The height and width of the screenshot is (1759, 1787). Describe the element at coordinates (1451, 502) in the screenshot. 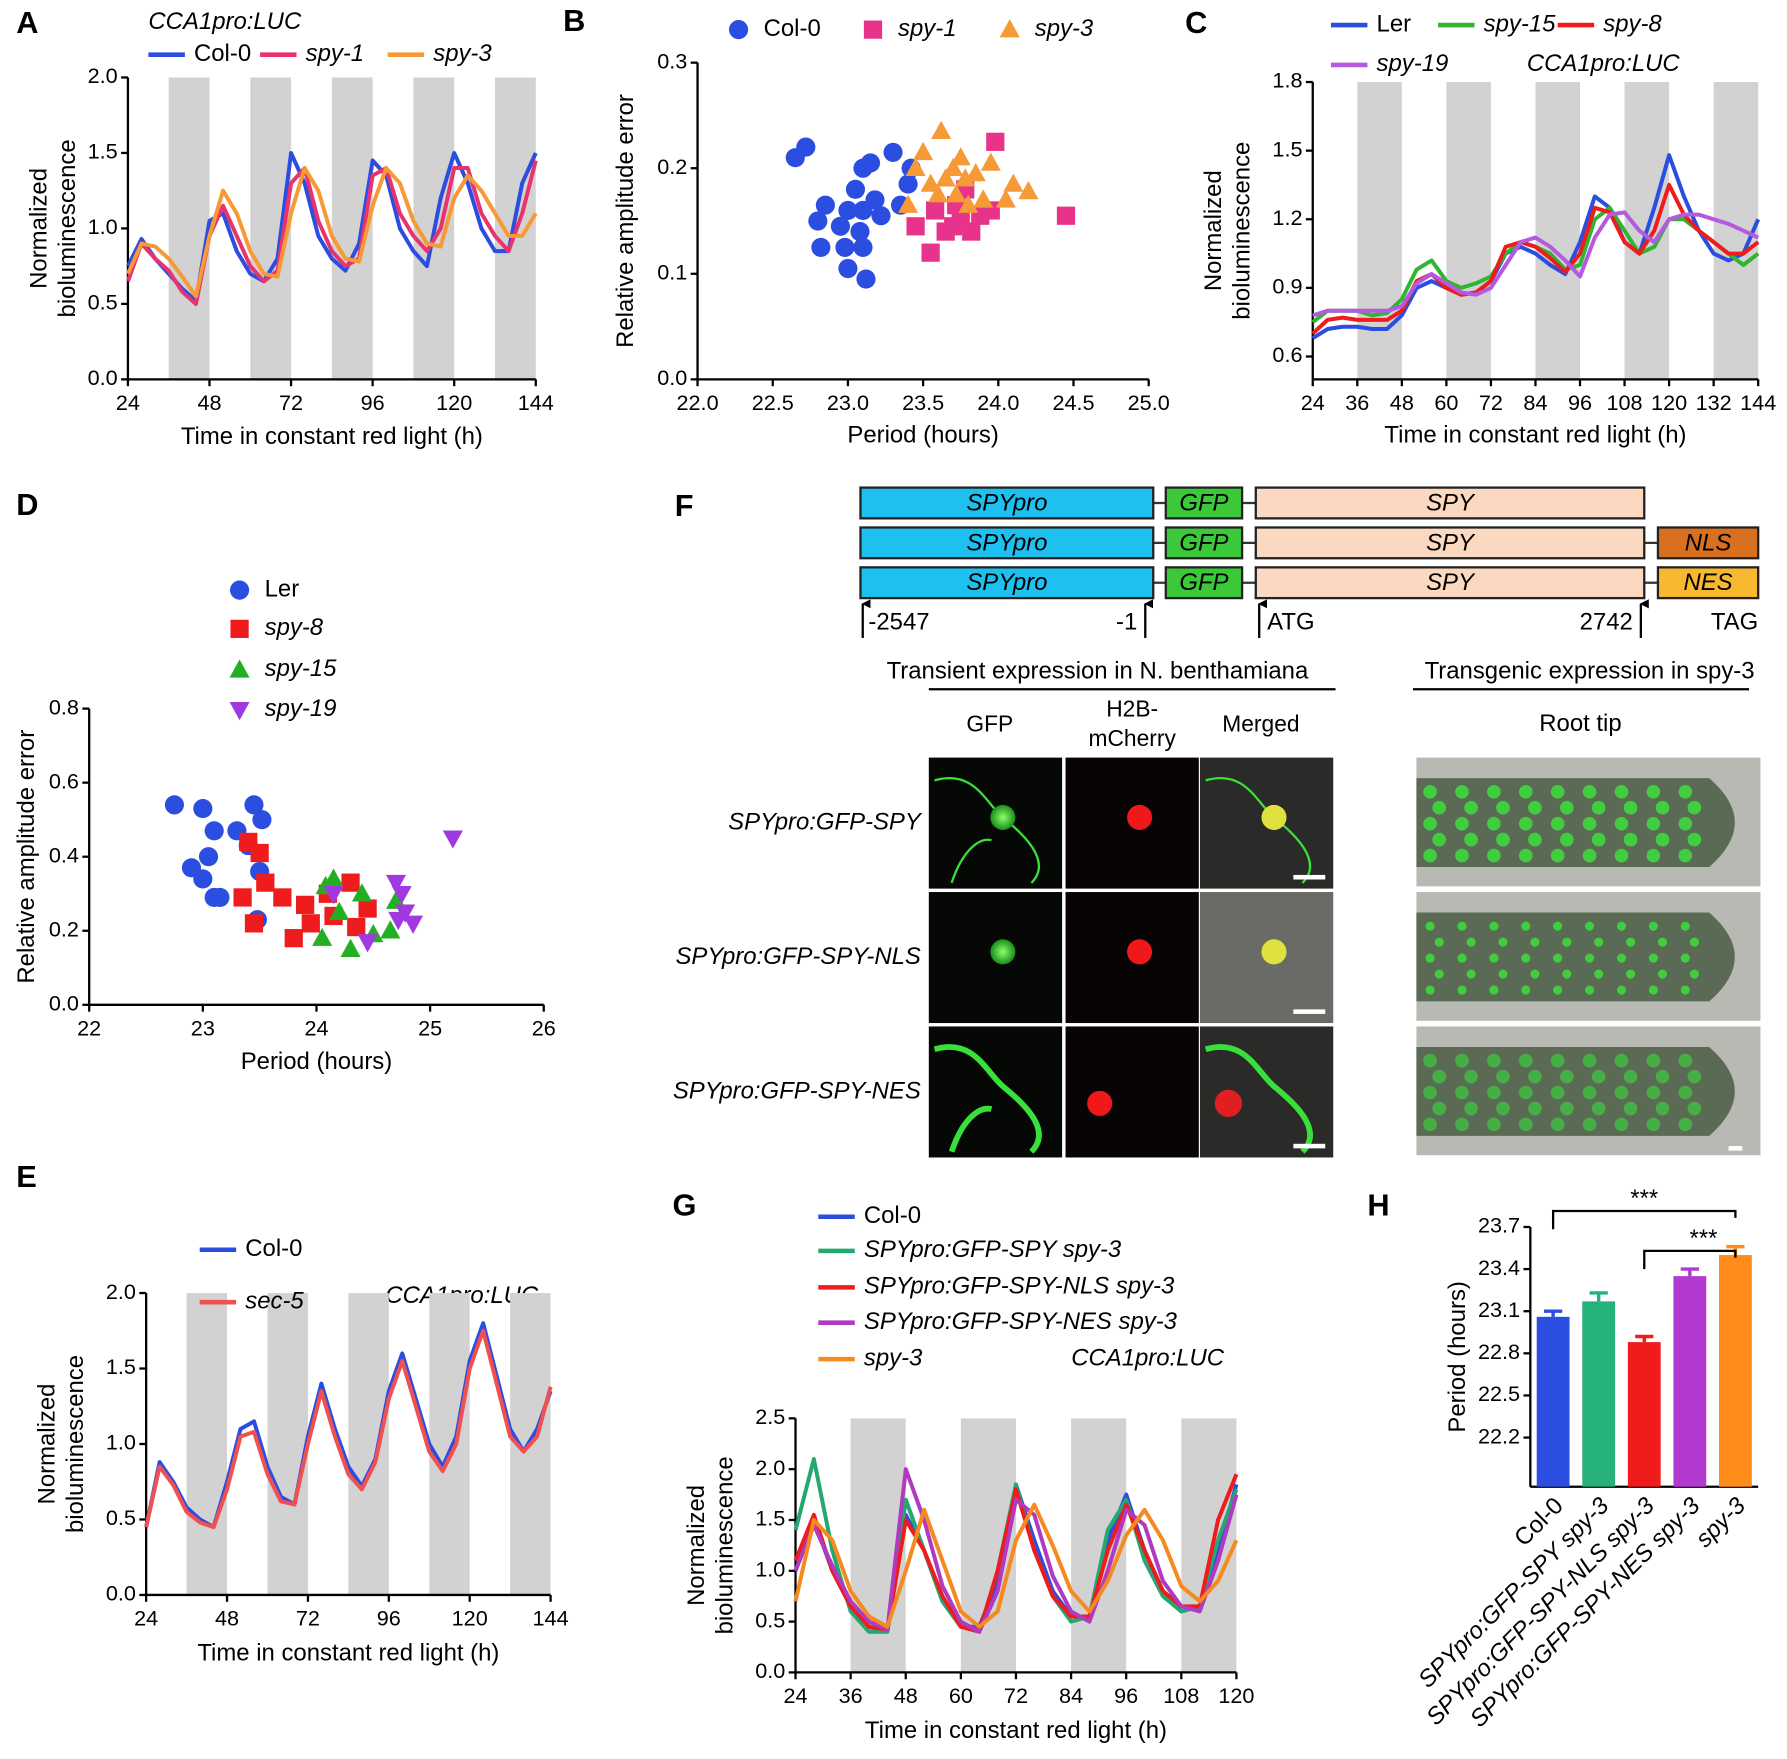

I see `construct-label: SPY` at that location.